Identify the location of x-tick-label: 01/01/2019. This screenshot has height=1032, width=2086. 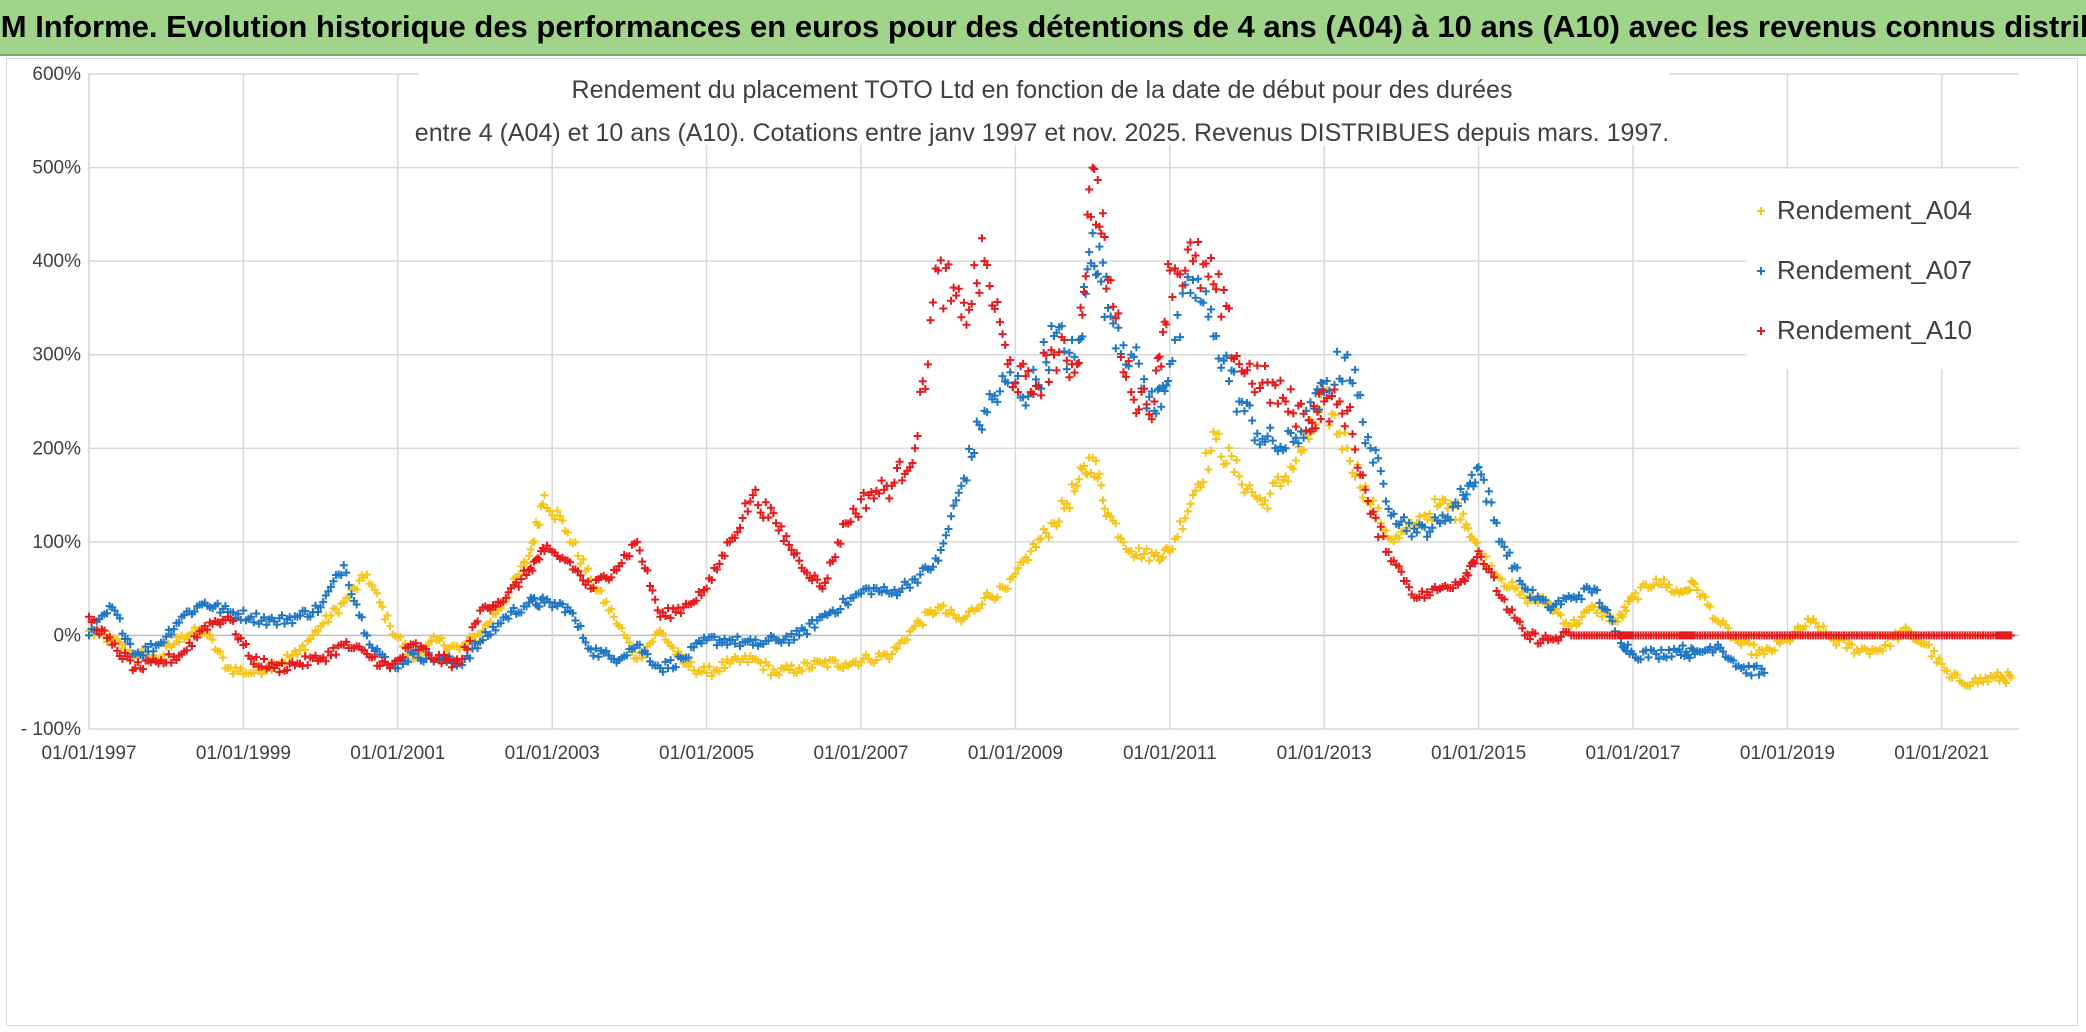
(1787, 753).